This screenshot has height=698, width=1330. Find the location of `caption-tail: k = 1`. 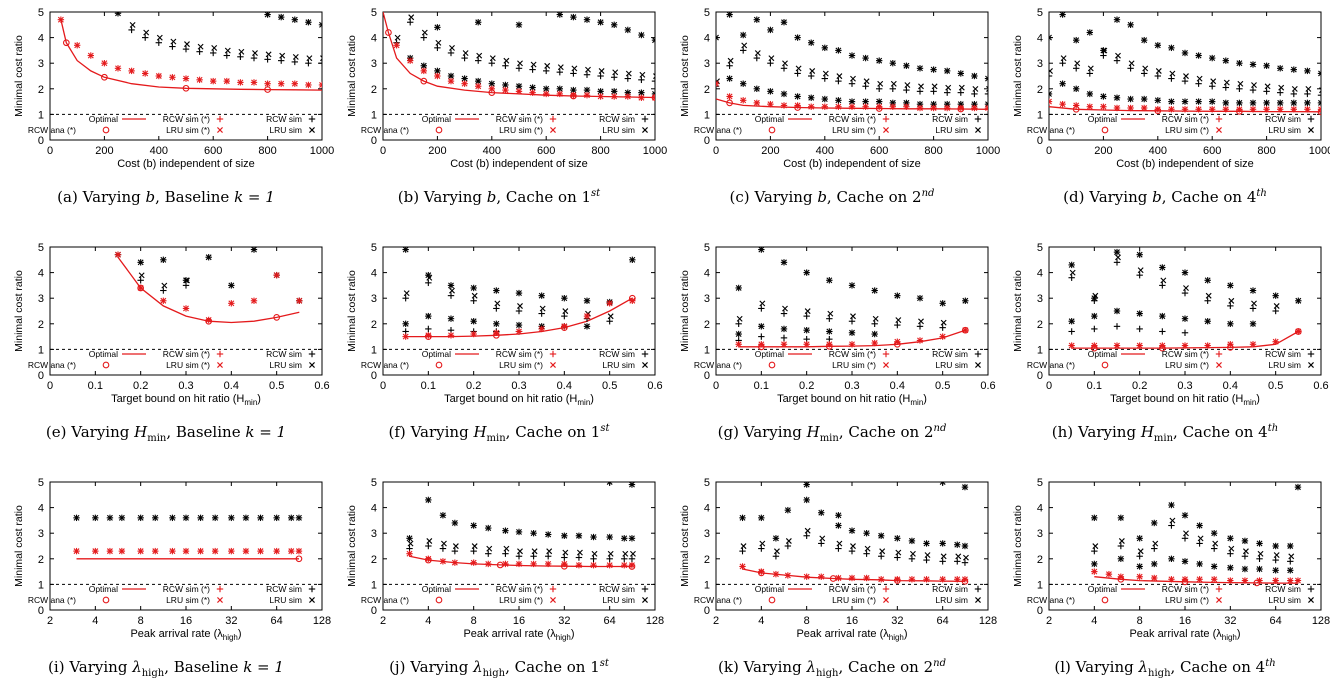

caption-tail: k = 1 is located at coordinates (266, 432).